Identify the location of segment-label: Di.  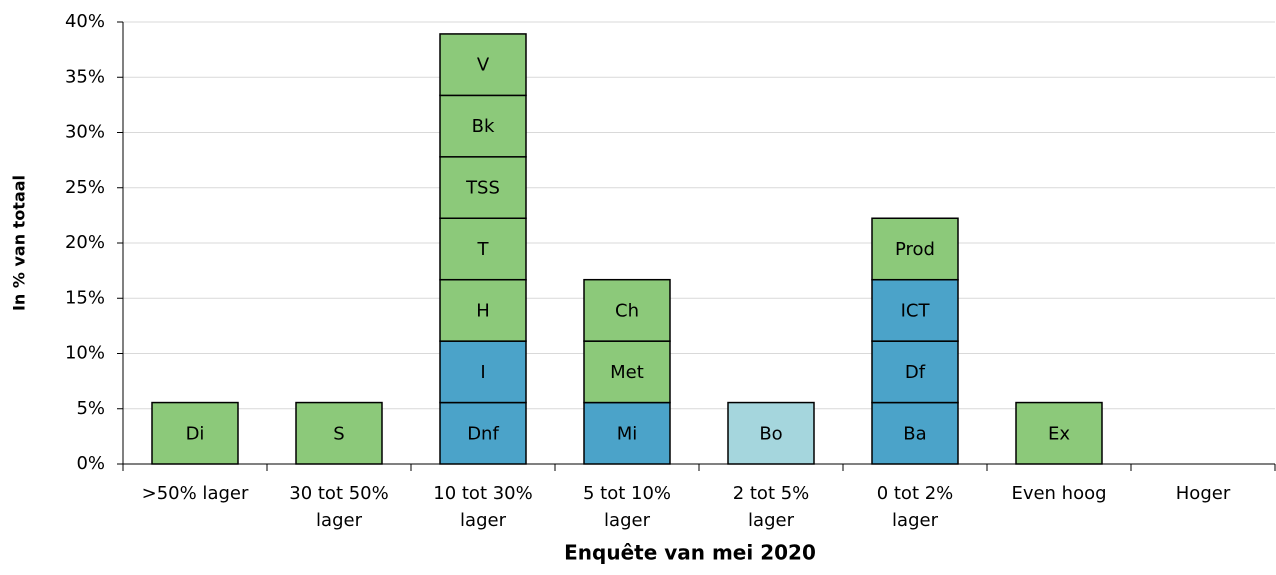
(195, 433).